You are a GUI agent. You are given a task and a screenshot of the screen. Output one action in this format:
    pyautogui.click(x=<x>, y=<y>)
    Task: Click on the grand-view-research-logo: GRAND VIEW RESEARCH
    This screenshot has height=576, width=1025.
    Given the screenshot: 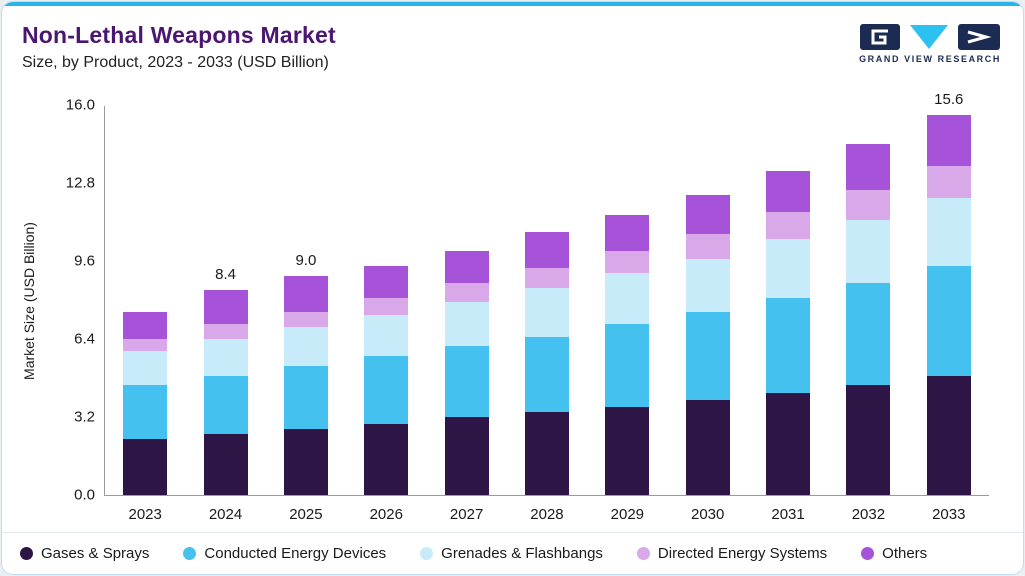 What is the action you would take?
    pyautogui.click(x=930, y=44)
    